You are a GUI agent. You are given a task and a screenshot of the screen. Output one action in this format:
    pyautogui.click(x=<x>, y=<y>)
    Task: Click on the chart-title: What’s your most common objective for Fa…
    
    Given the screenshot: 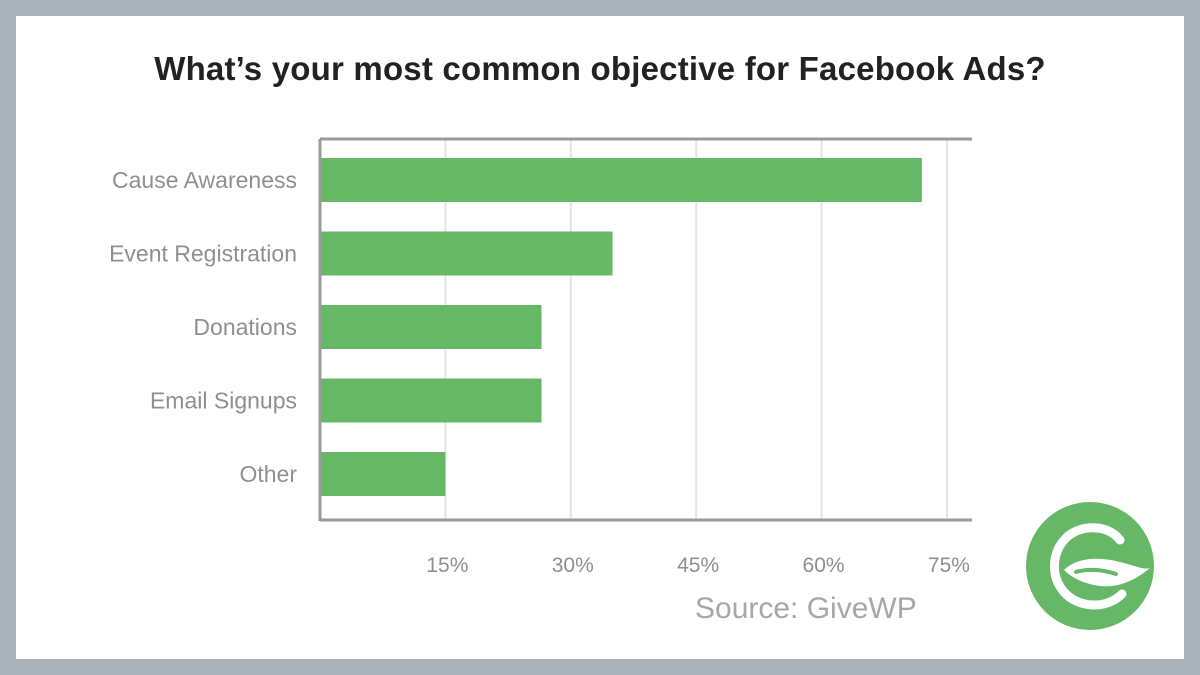 What is the action you would take?
    pyautogui.click(x=600, y=68)
    